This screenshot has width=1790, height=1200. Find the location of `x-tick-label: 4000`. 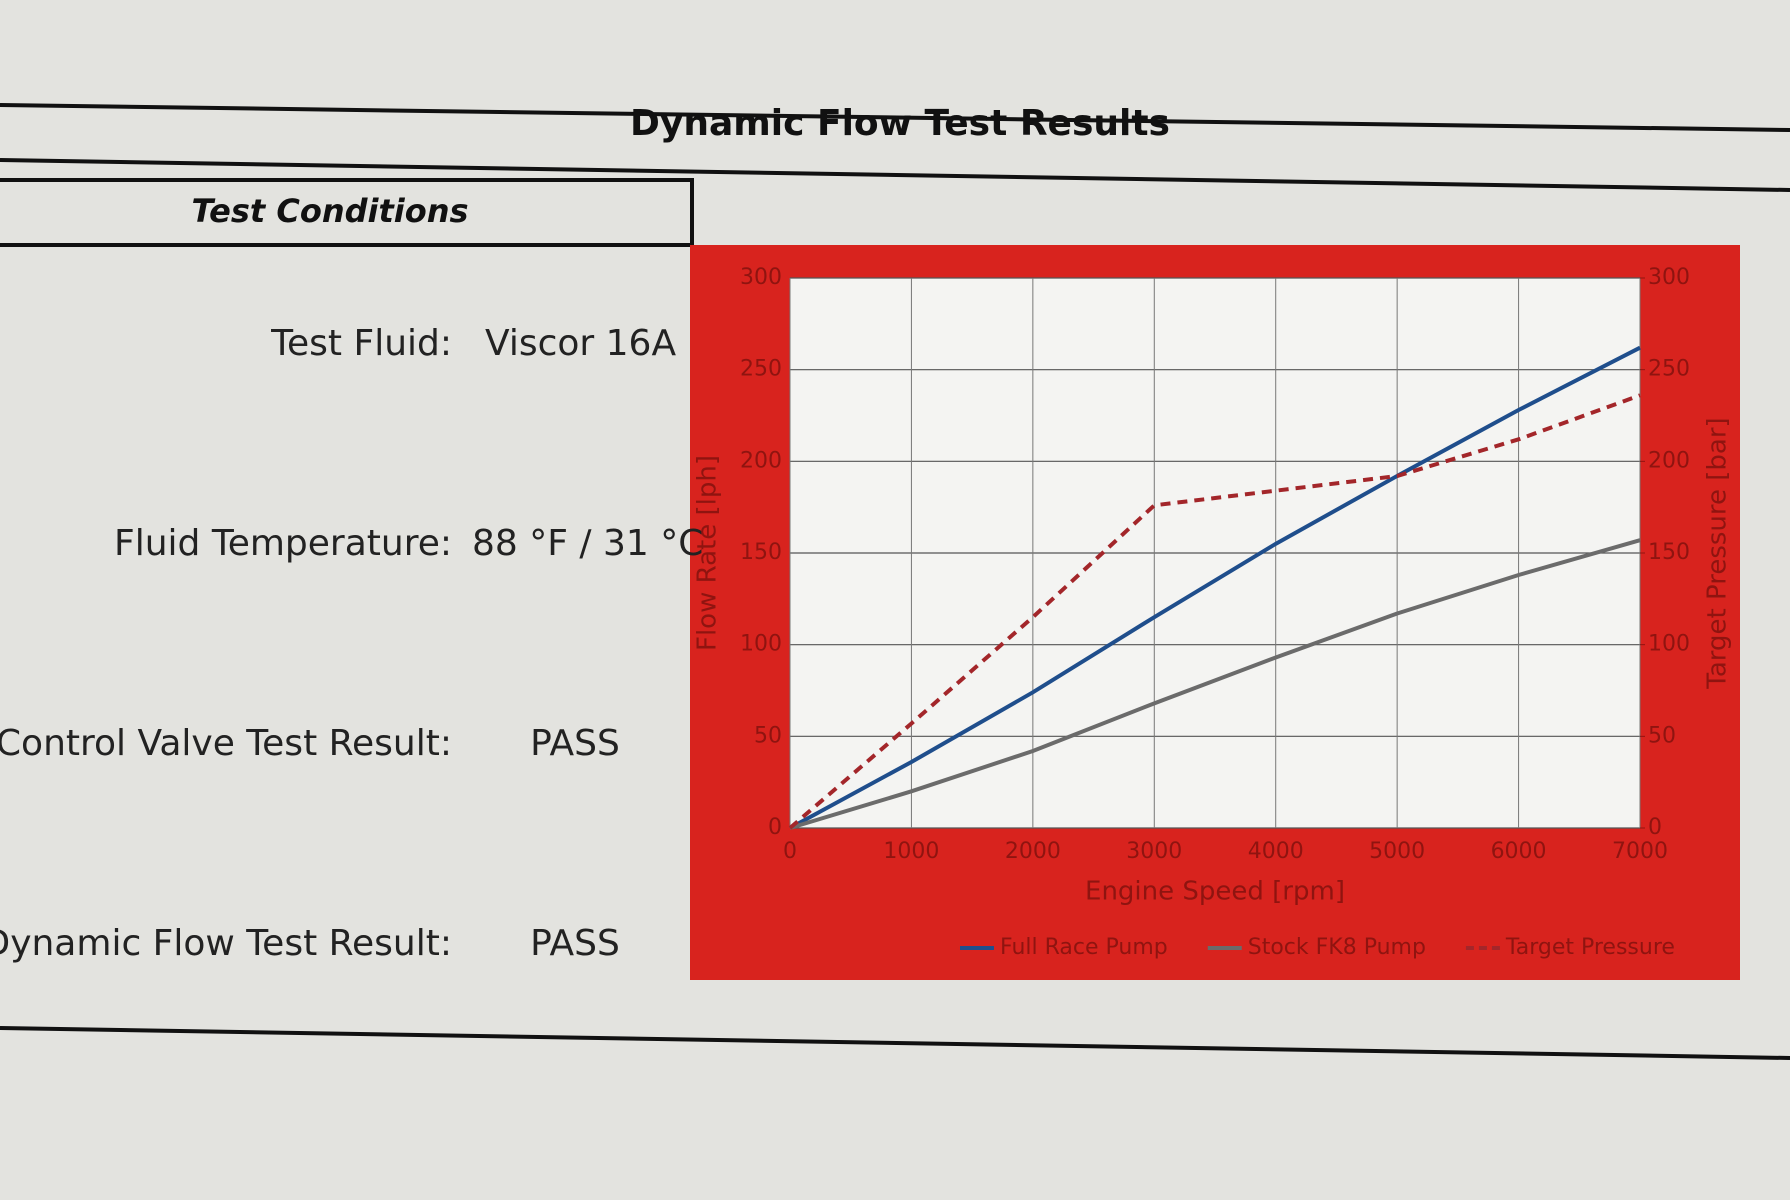

x-tick-label: 4000 is located at coordinates (1276, 851).